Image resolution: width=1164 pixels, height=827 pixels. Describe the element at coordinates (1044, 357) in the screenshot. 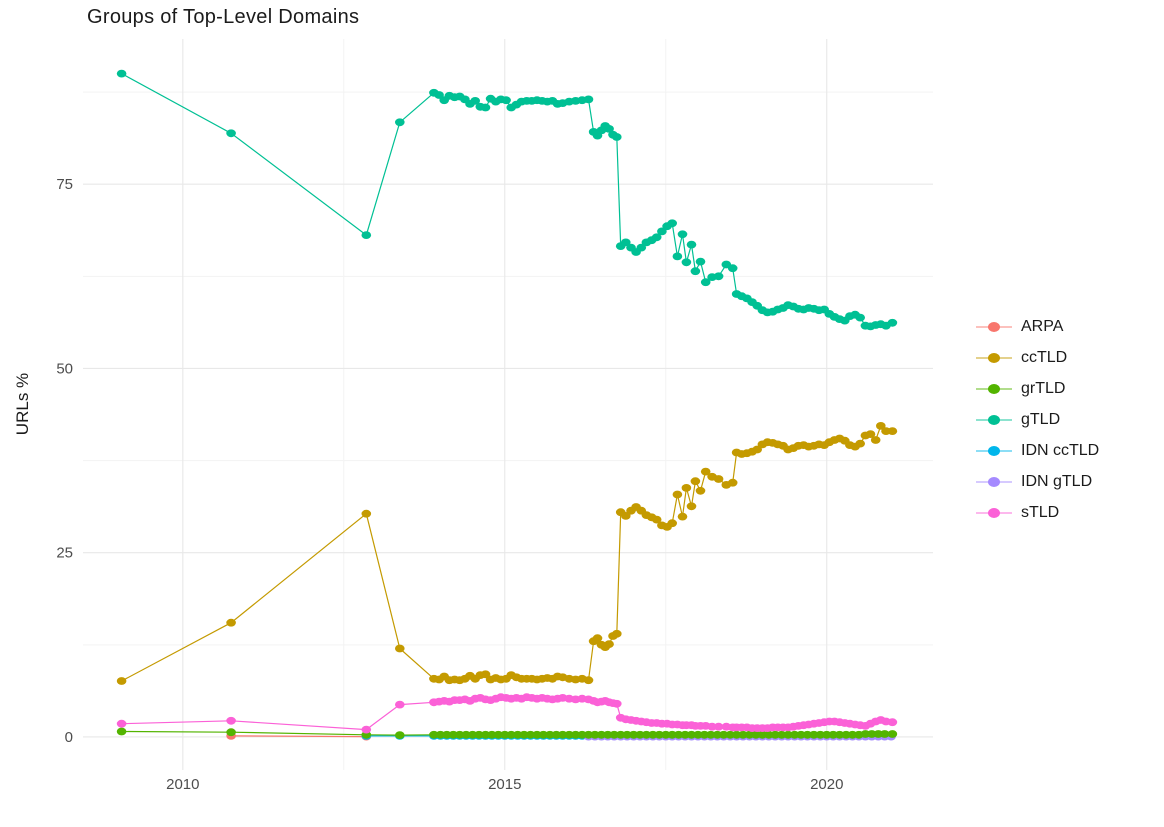

I see `legend-label: ccTLD` at that location.